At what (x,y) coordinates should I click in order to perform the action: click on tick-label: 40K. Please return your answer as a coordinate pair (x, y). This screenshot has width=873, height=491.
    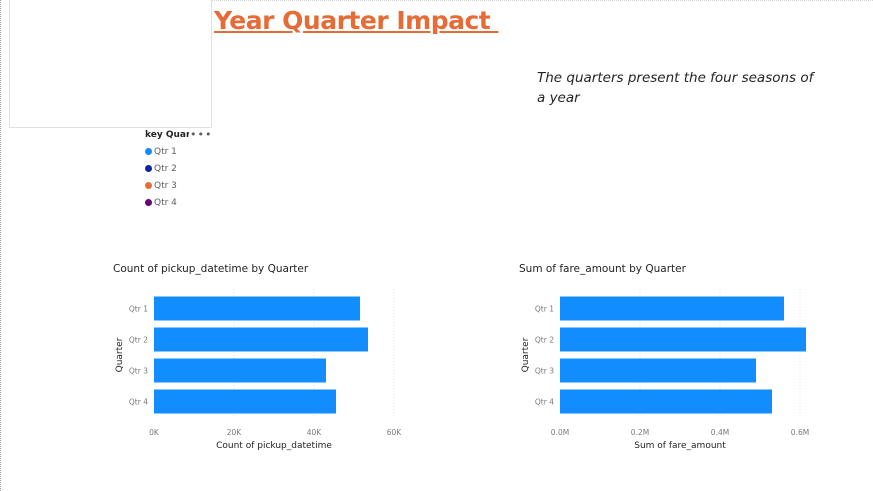
    Looking at the image, I should click on (315, 432).